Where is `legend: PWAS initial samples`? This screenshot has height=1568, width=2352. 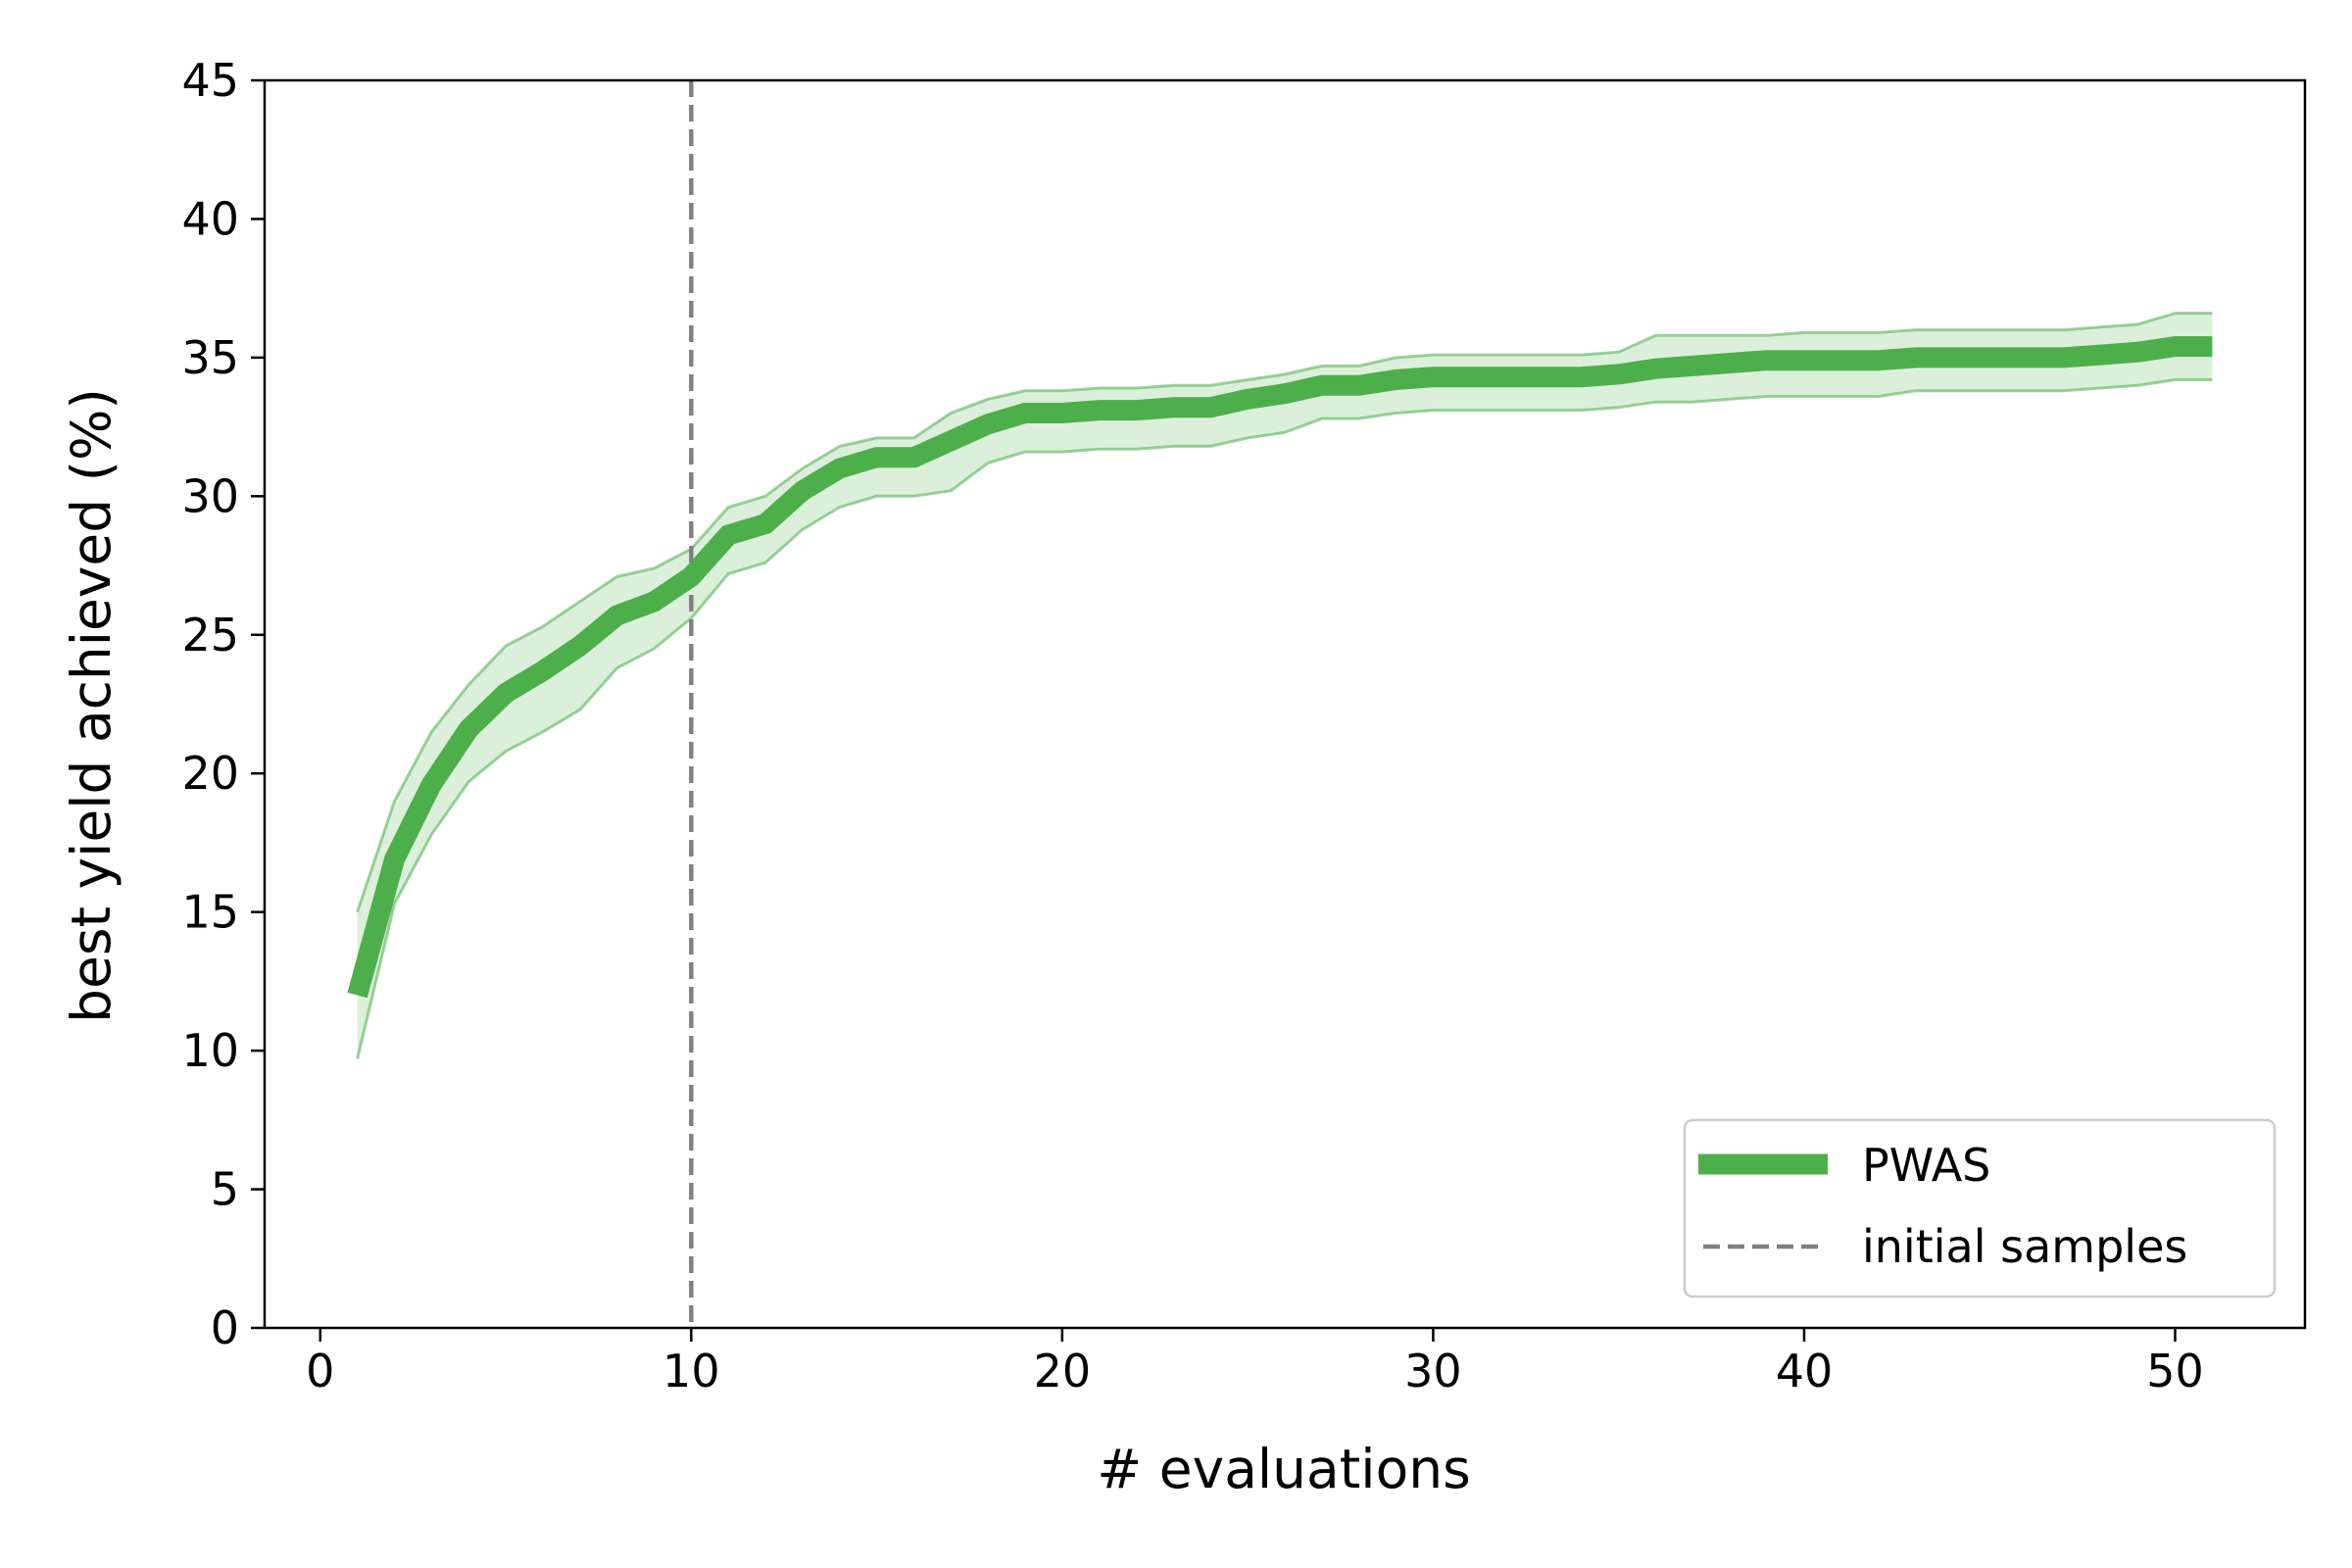 legend: PWAS initial samples is located at coordinates (1980, 1208).